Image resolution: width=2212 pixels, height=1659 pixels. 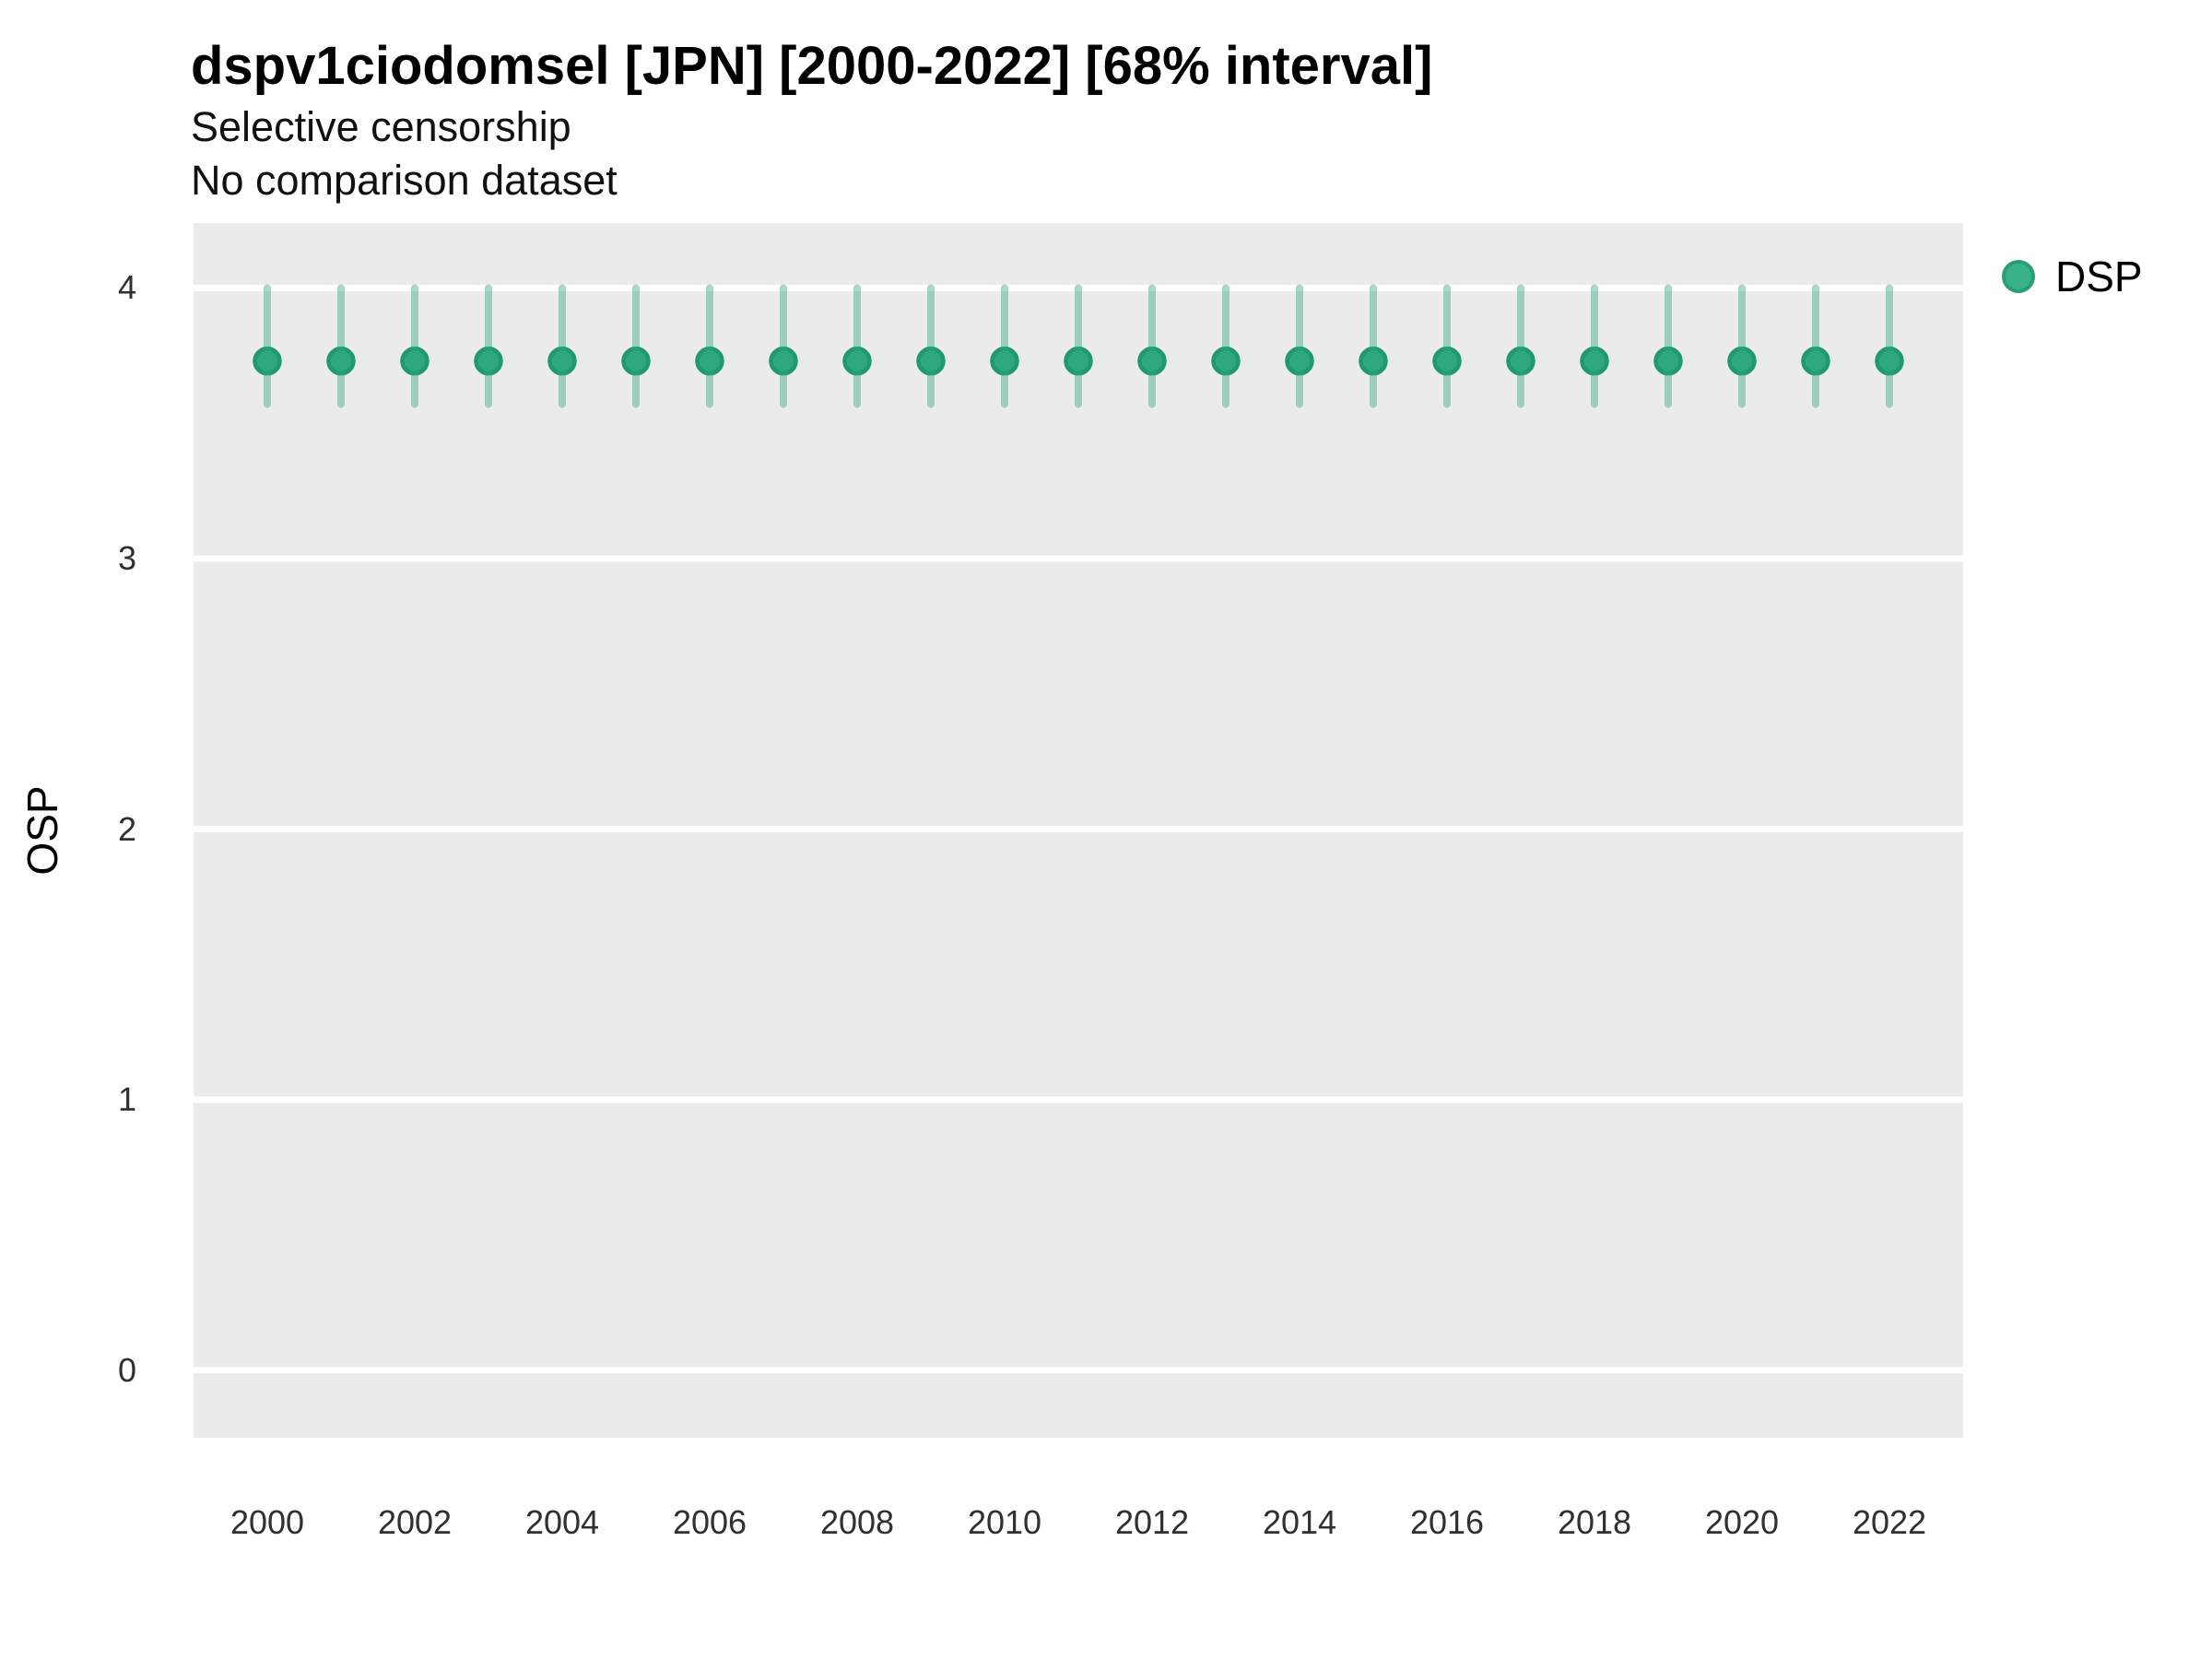 What do you see at coordinates (709, 1522) in the screenshot?
I see `x-tick-label-2006: 2006` at bounding box center [709, 1522].